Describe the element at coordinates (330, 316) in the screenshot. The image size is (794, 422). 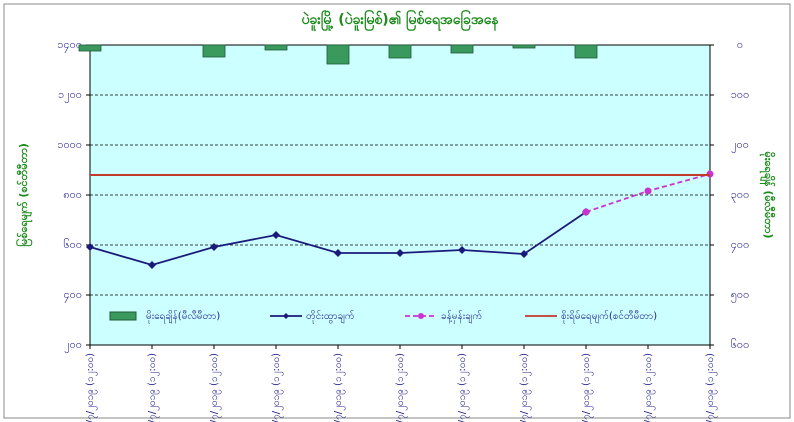
I see `legend-label: တိုင်းထွာချက်` at that location.